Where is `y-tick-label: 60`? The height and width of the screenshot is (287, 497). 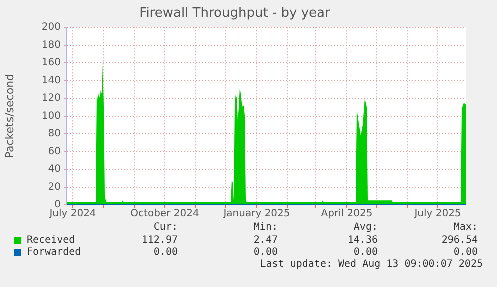
y-tick-label: 60 is located at coordinates (54, 152).